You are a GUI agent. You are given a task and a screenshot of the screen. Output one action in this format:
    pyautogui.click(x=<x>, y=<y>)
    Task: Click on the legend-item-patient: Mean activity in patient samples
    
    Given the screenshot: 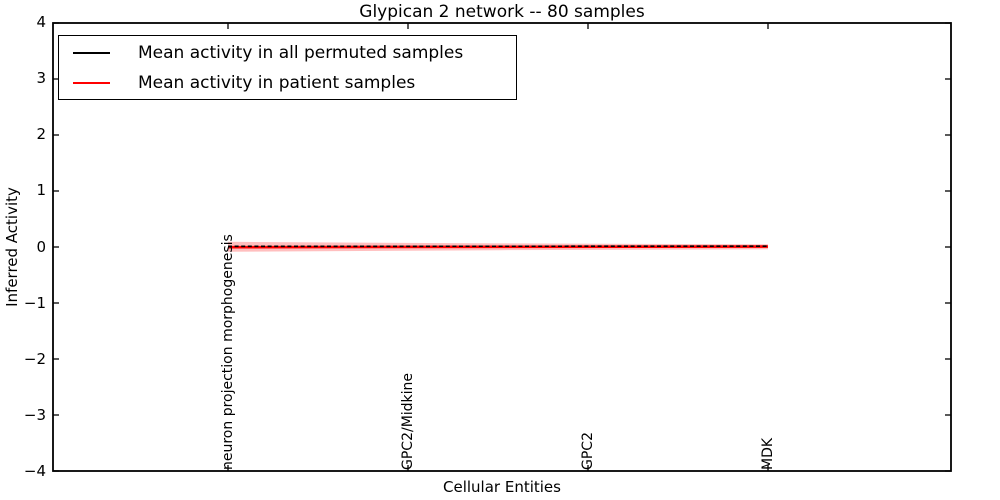 What is the action you would take?
    pyautogui.click(x=287, y=83)
    